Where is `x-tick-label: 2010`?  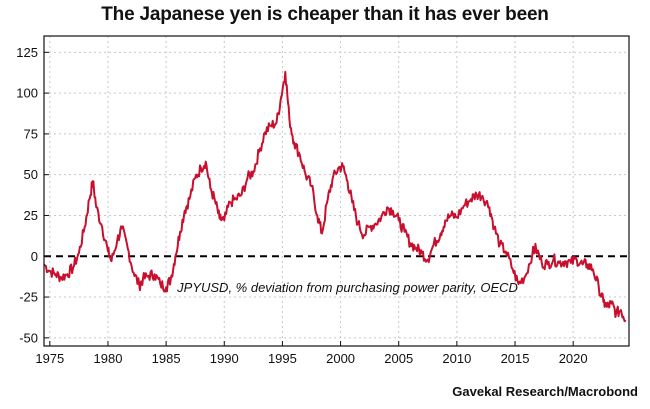
x-tick-label: 2010 is located at coordinates (456, 358).